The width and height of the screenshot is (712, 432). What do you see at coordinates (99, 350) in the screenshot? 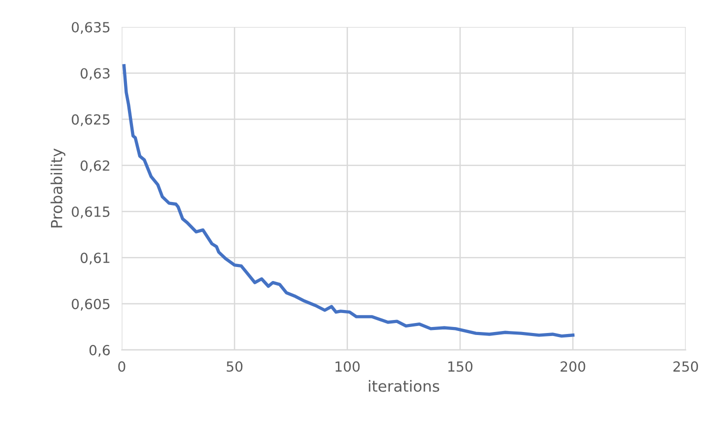
I see `y-tick-label: 0,6` at bounding box center [99, 350].